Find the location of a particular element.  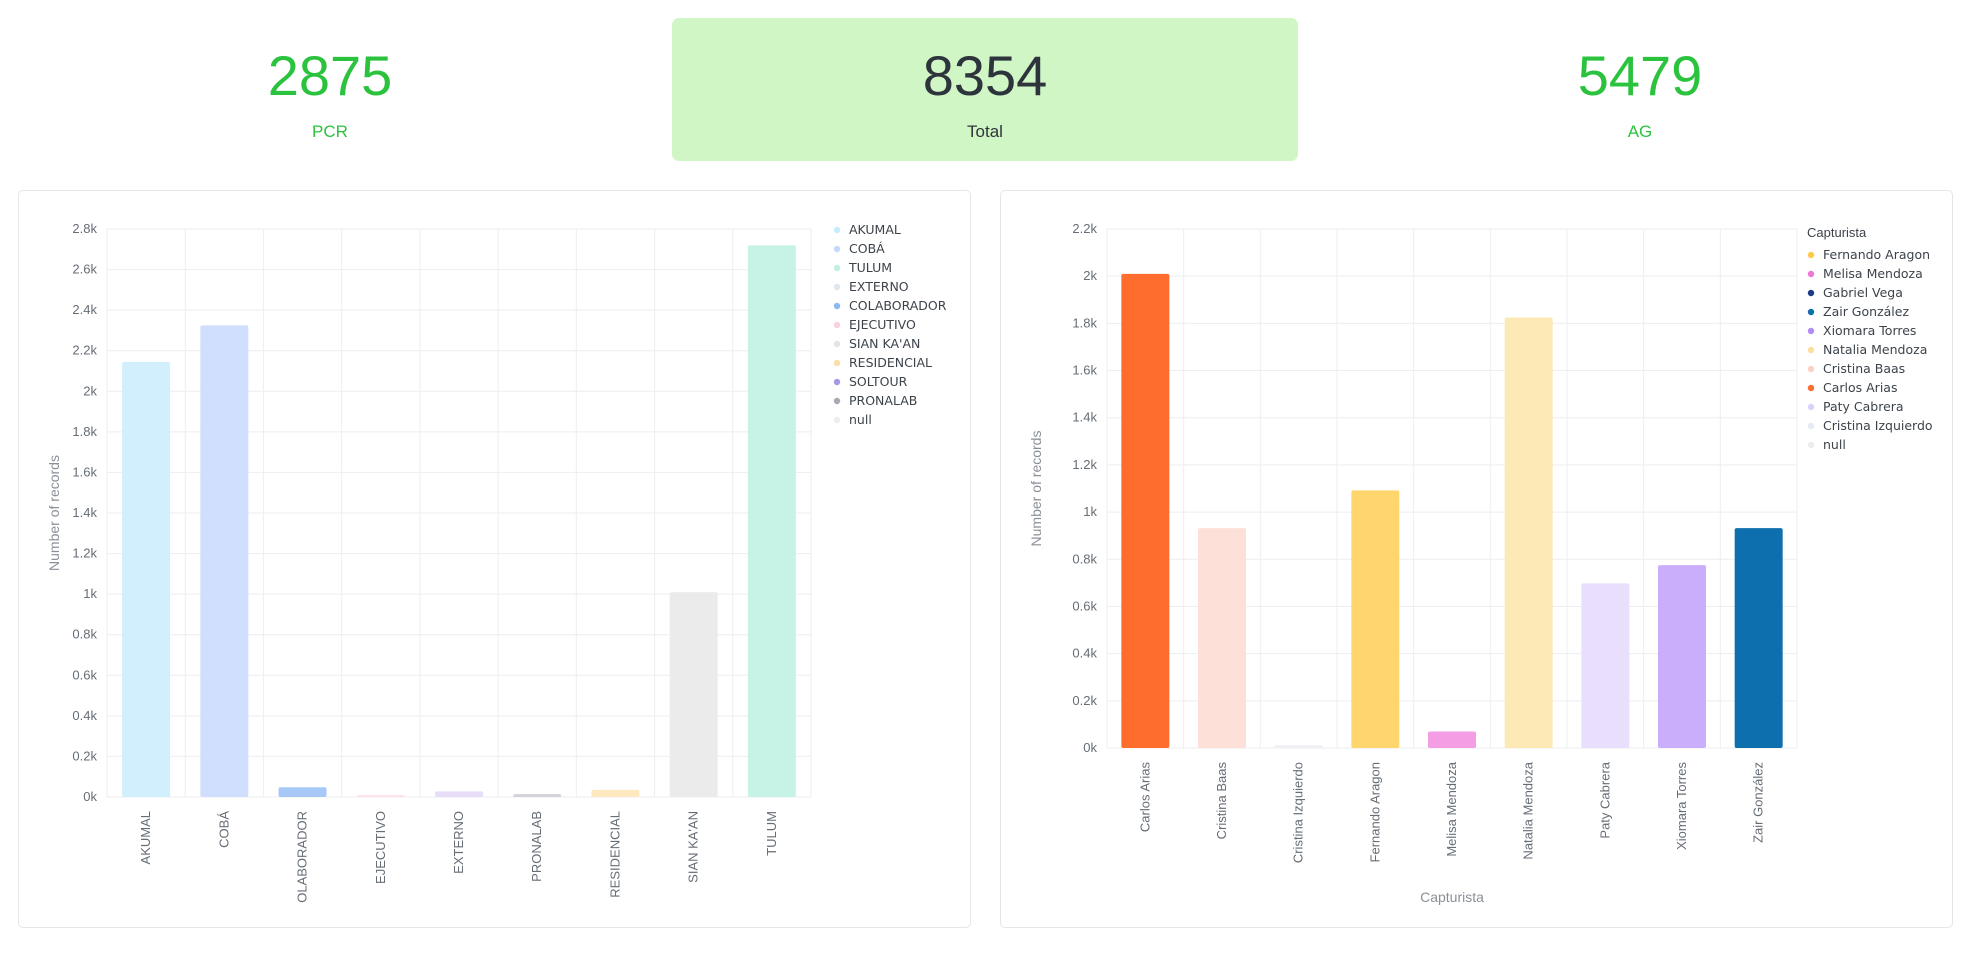

legend-item-melisa-mendoza: Melisa Mendoza is located at coordinates (1873, 273).